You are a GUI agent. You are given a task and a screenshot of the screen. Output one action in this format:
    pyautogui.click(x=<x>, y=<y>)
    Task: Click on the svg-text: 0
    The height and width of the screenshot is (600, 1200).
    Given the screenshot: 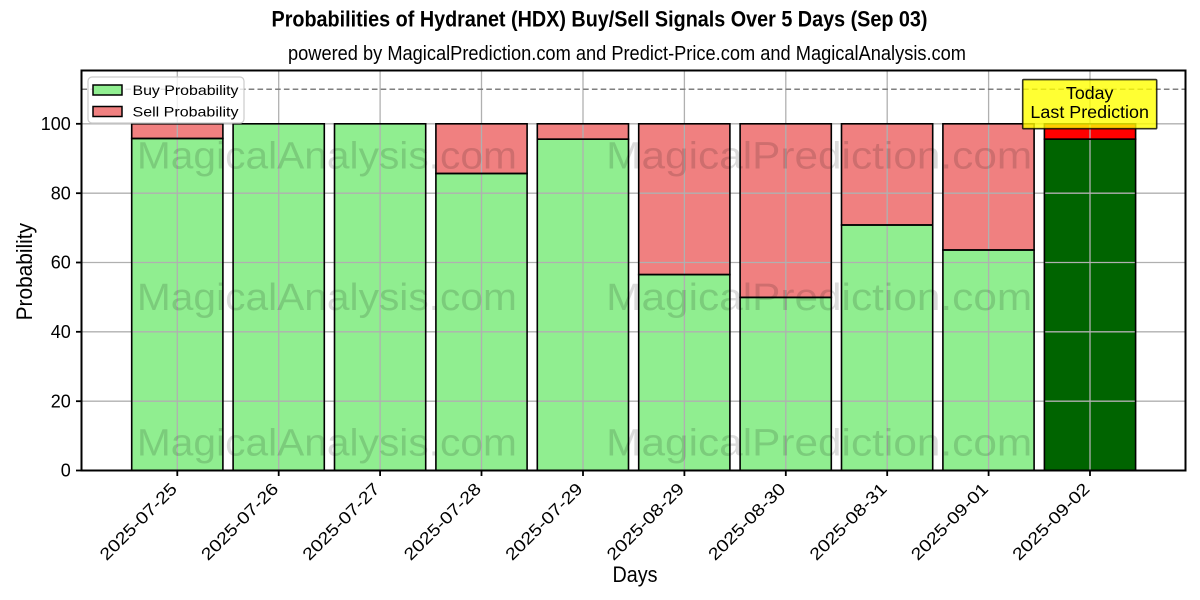 What is the action you would take?
    pyautogui.click(x=66, y=471)
    